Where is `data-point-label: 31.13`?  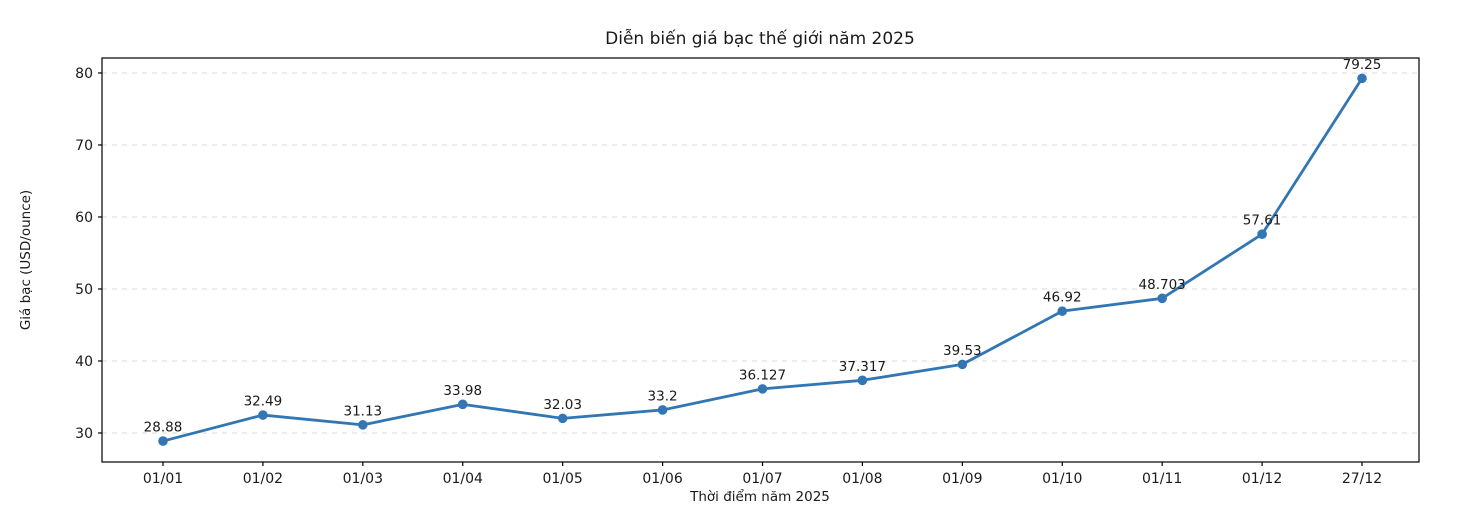 data-point-label: 31.13 is located at coordinates (363, 411).